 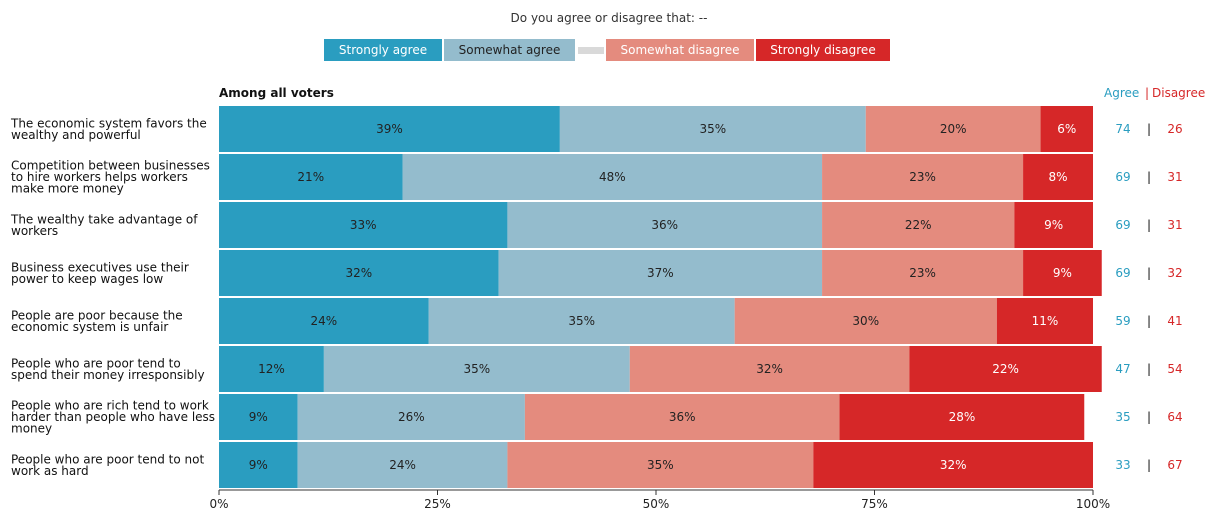 I want to click on agree-total: 47, so click(x=1122, y=369).